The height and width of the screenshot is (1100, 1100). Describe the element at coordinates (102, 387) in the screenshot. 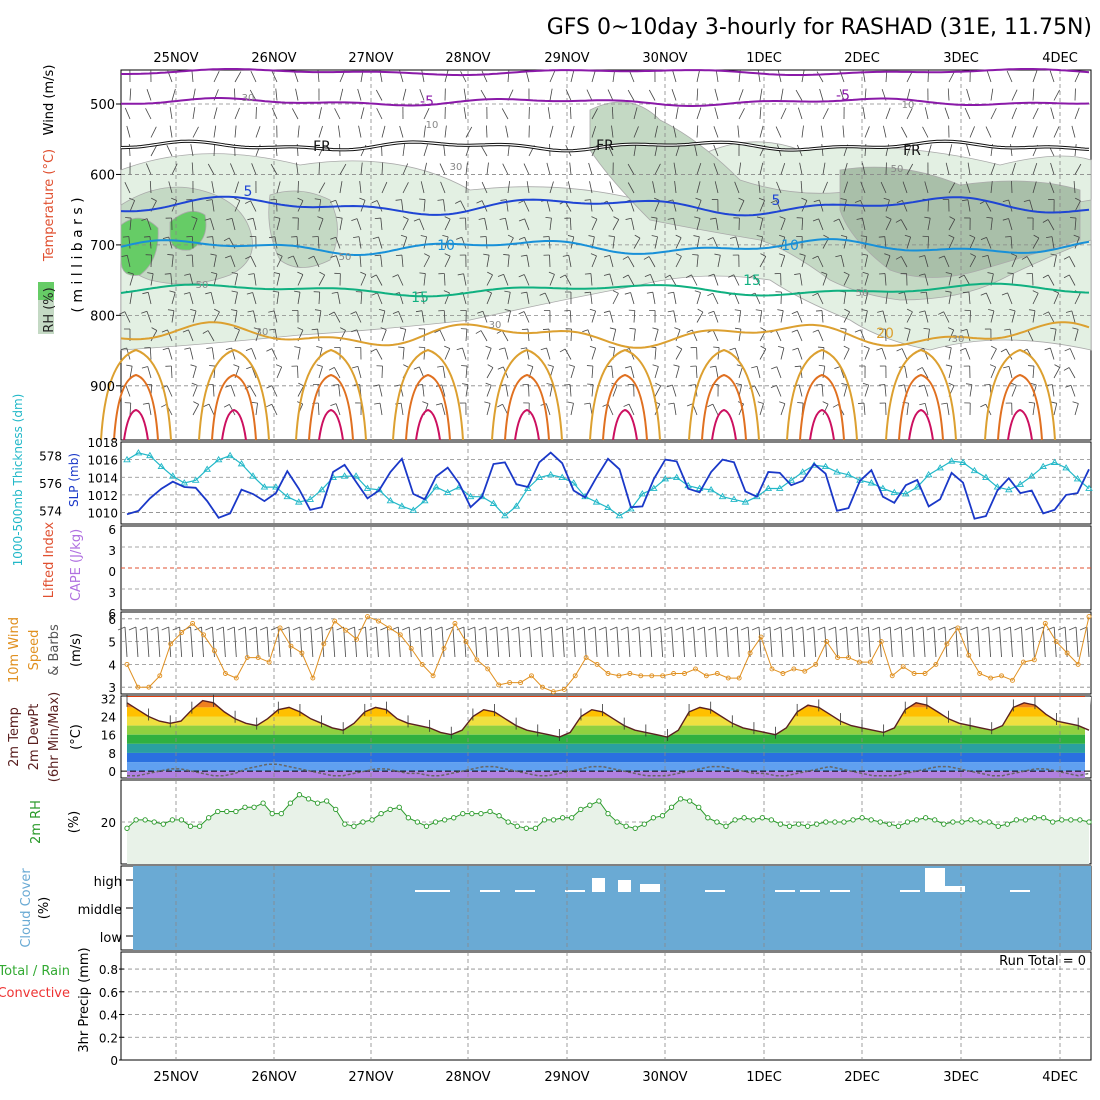

I see `pressure-tick: 900` at that location.